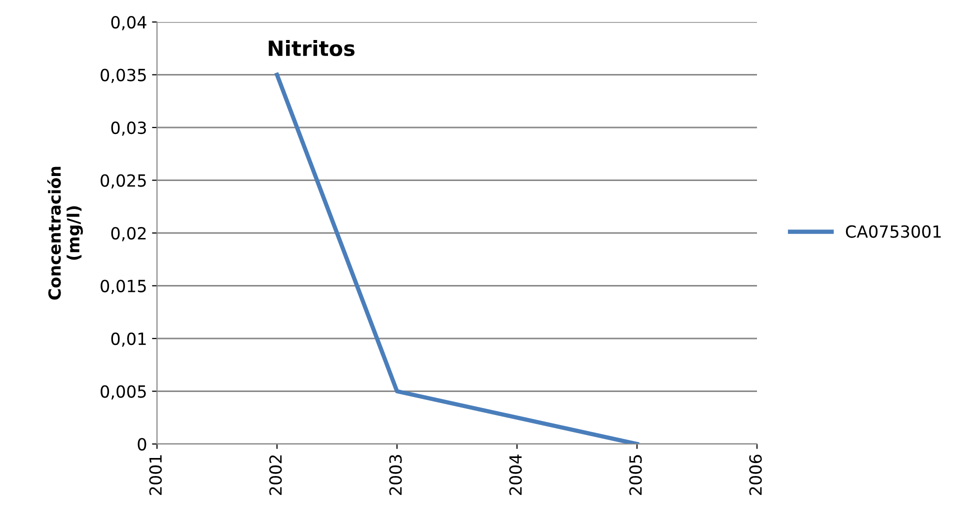 The image size is (961, 518). Describe the element at coordinates (635, 475) in the screenshot. I see `x-tick-label: 2005` at that location.